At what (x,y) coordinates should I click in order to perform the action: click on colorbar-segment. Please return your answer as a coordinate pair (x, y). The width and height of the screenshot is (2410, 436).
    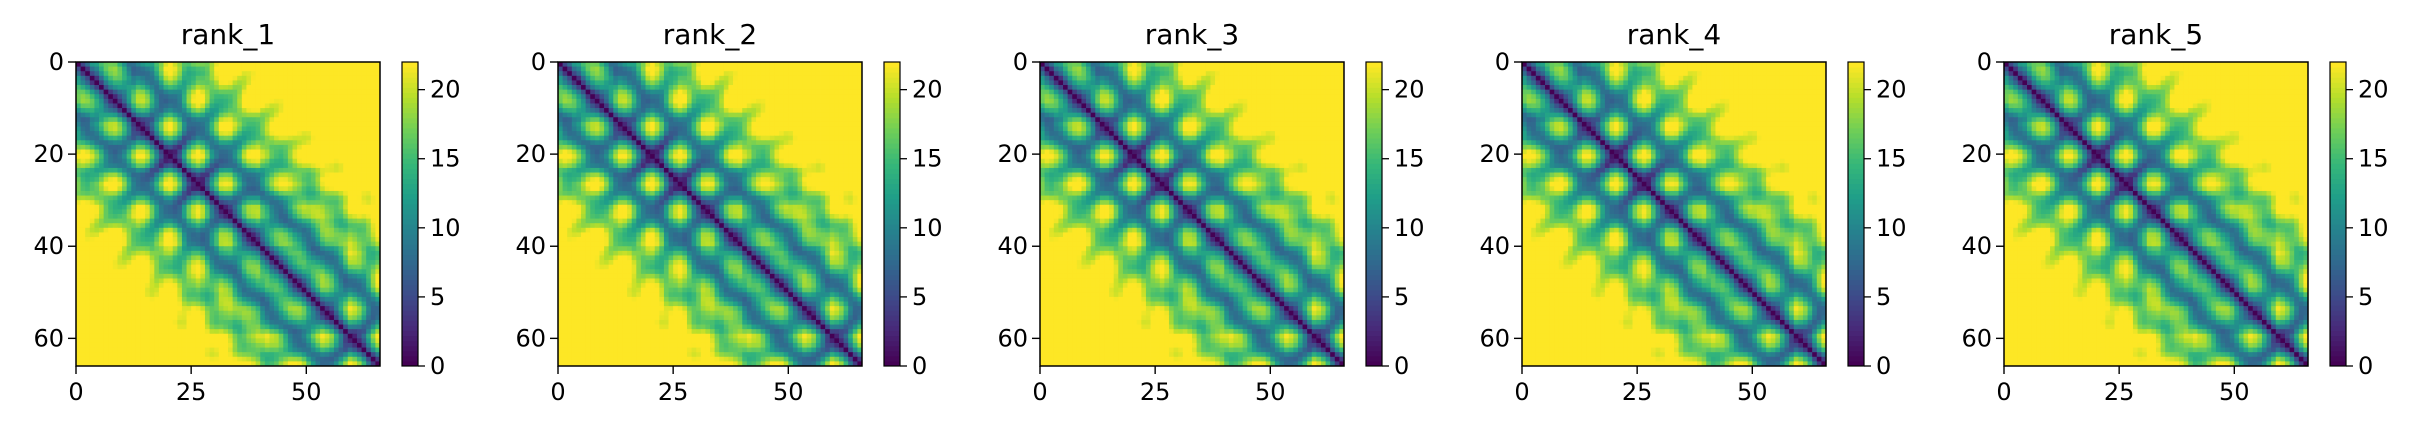
    Looking at the image, I should click on (410, 232).